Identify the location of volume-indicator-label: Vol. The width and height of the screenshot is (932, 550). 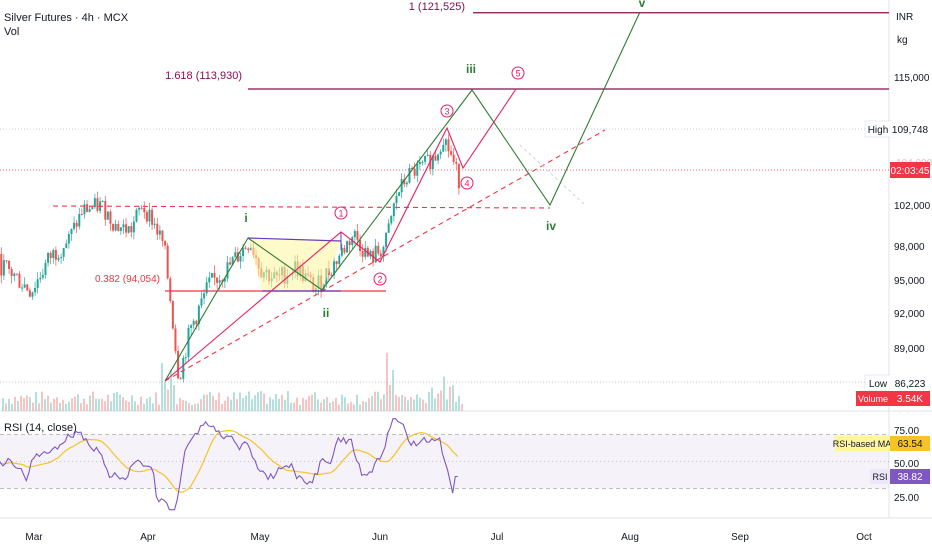
(12, 32).